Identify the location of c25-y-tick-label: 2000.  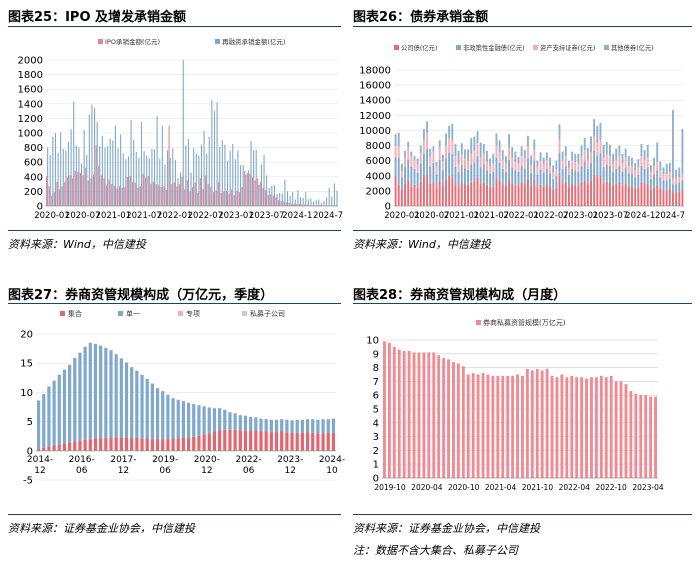
(30, 61).